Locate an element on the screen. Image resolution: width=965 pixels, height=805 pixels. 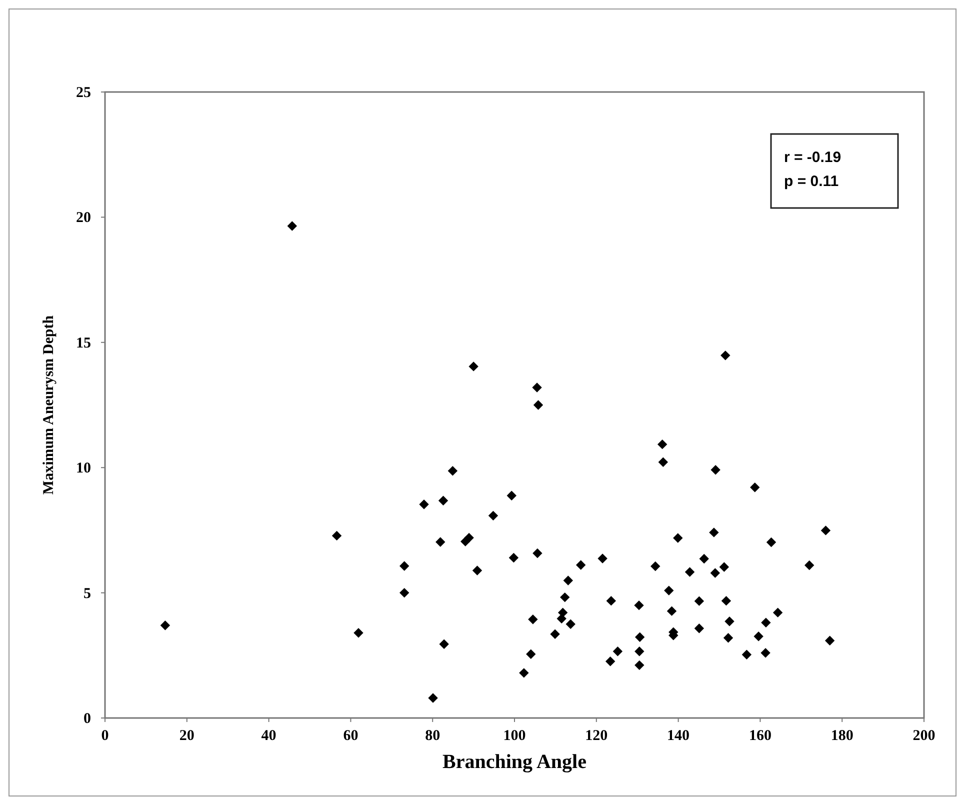
x-tick-label: 40 is located at coordinates (268, 736).